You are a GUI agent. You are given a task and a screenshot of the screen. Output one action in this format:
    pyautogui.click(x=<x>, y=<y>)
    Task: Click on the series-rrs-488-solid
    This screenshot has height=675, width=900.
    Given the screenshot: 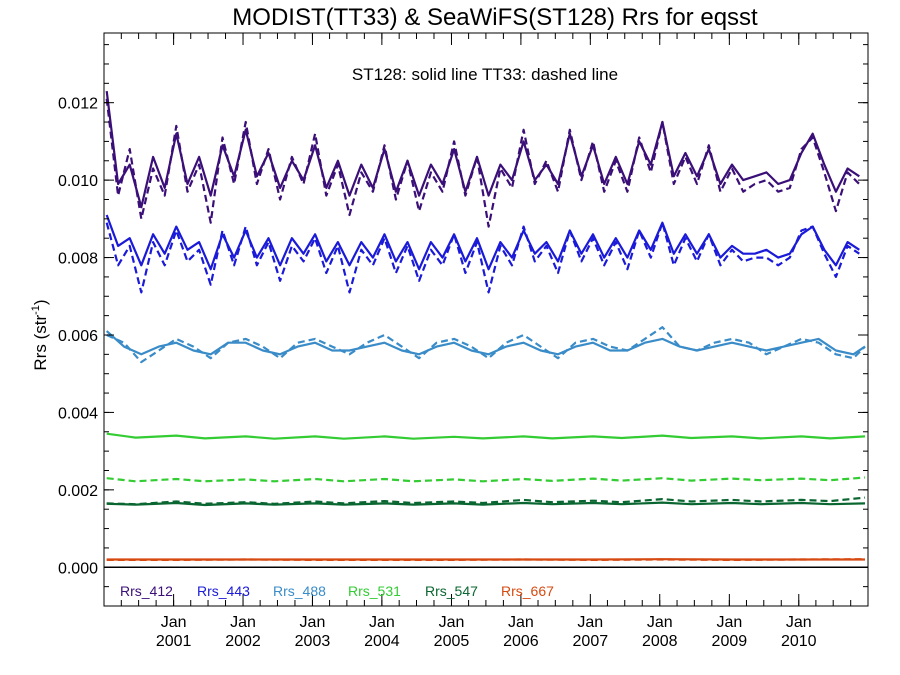 What is the action you would take?
    pyautogui.click(x=485, y=343)
    